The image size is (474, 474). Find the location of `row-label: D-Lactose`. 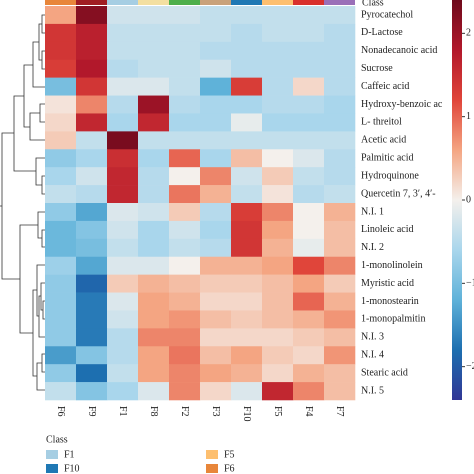

row-label: D-Lactose is located at coordinates (382, 32).